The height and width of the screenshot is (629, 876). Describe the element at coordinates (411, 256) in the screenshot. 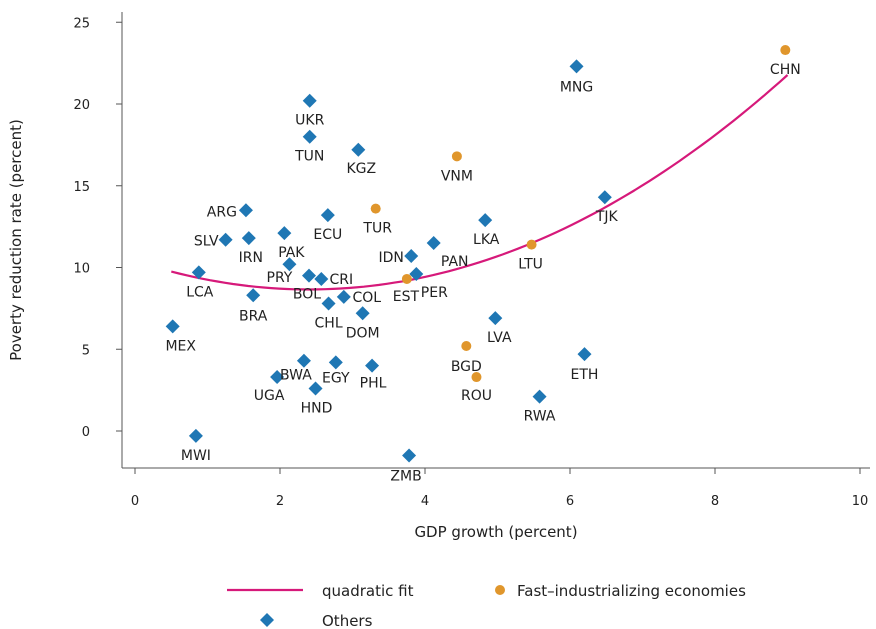

I see `point-idn` at that location.